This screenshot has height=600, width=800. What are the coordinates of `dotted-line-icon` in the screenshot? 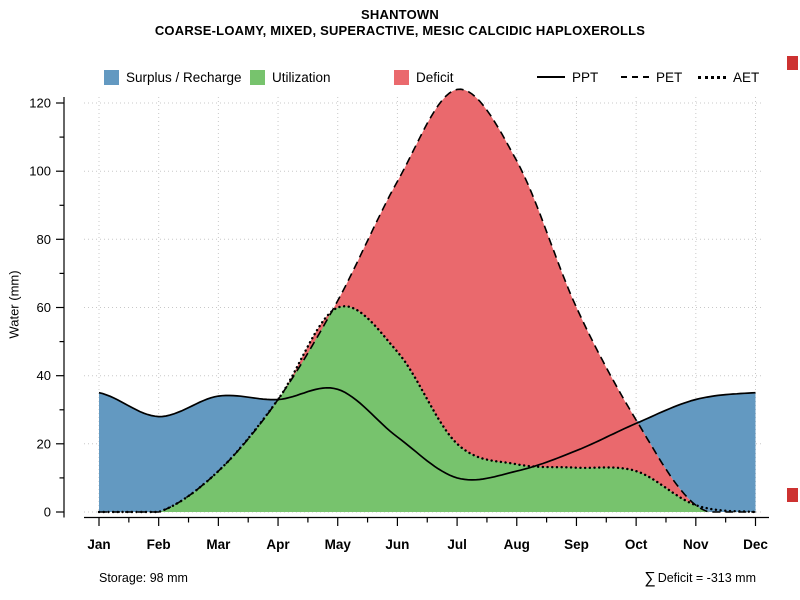 It's located at (712, 77).